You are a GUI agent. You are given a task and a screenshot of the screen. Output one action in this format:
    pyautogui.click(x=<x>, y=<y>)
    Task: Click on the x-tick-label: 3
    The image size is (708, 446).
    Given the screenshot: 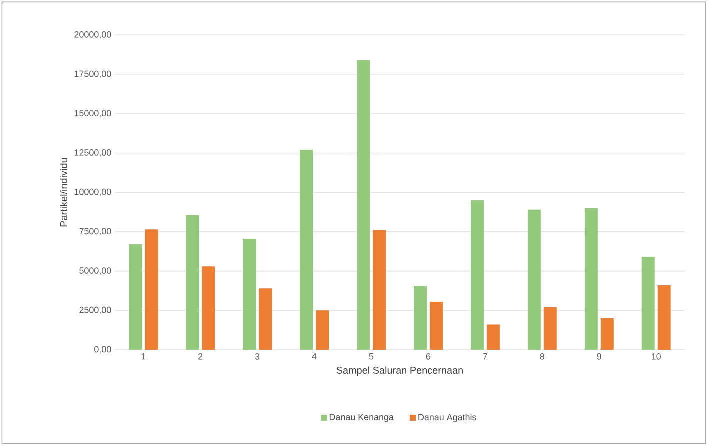 What is the action you would take?
    pyautogui.click(x=257, y=356)
    